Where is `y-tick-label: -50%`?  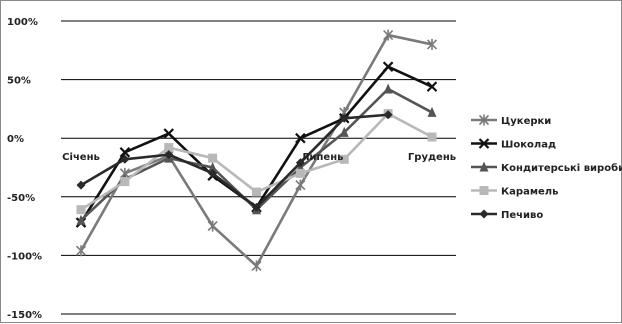 y-tick-label: -50% is located at coordinates (21, 198).